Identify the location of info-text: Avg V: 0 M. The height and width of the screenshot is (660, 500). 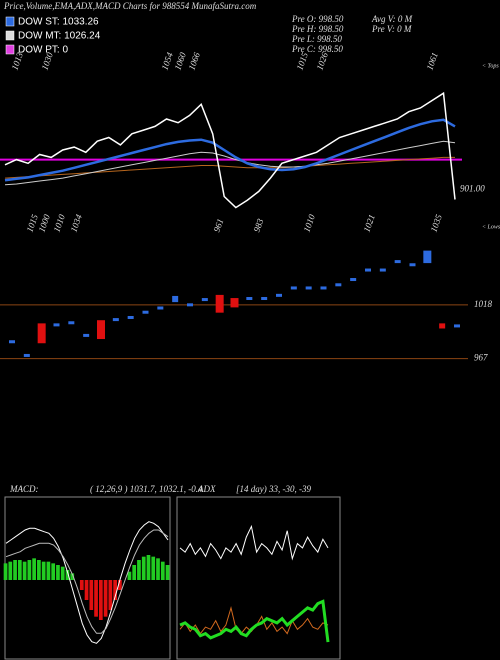
(392, 19).